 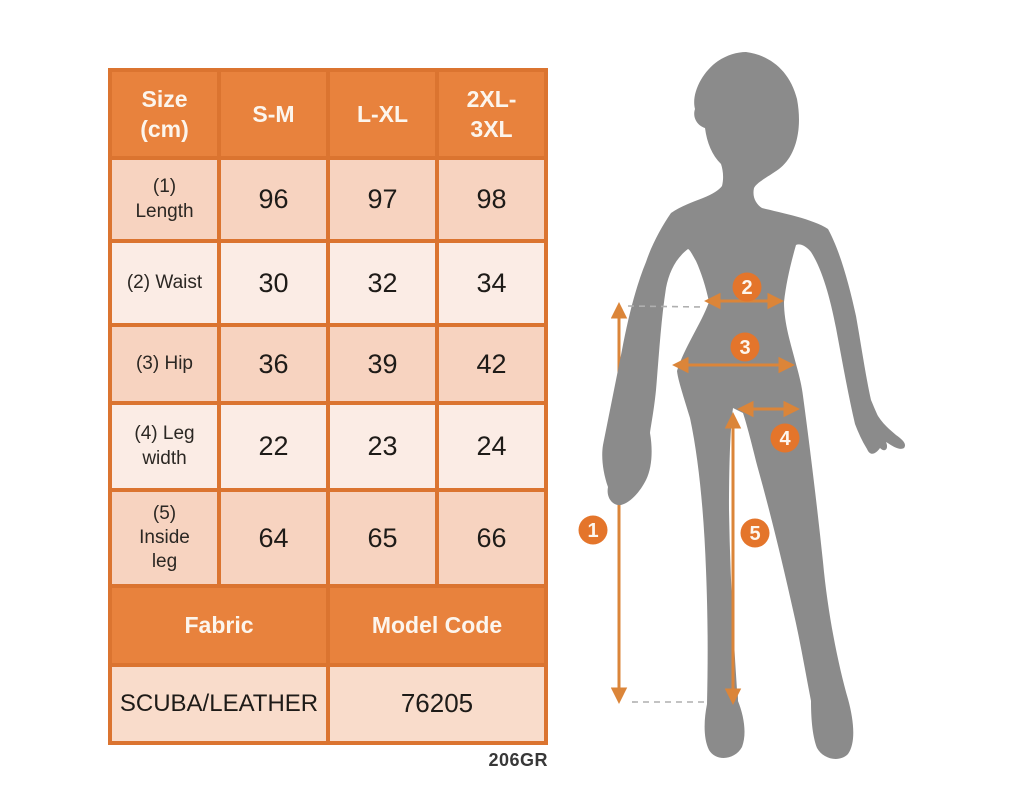 I want to click on marker-number-1: 1, so click(x=592, y=531).